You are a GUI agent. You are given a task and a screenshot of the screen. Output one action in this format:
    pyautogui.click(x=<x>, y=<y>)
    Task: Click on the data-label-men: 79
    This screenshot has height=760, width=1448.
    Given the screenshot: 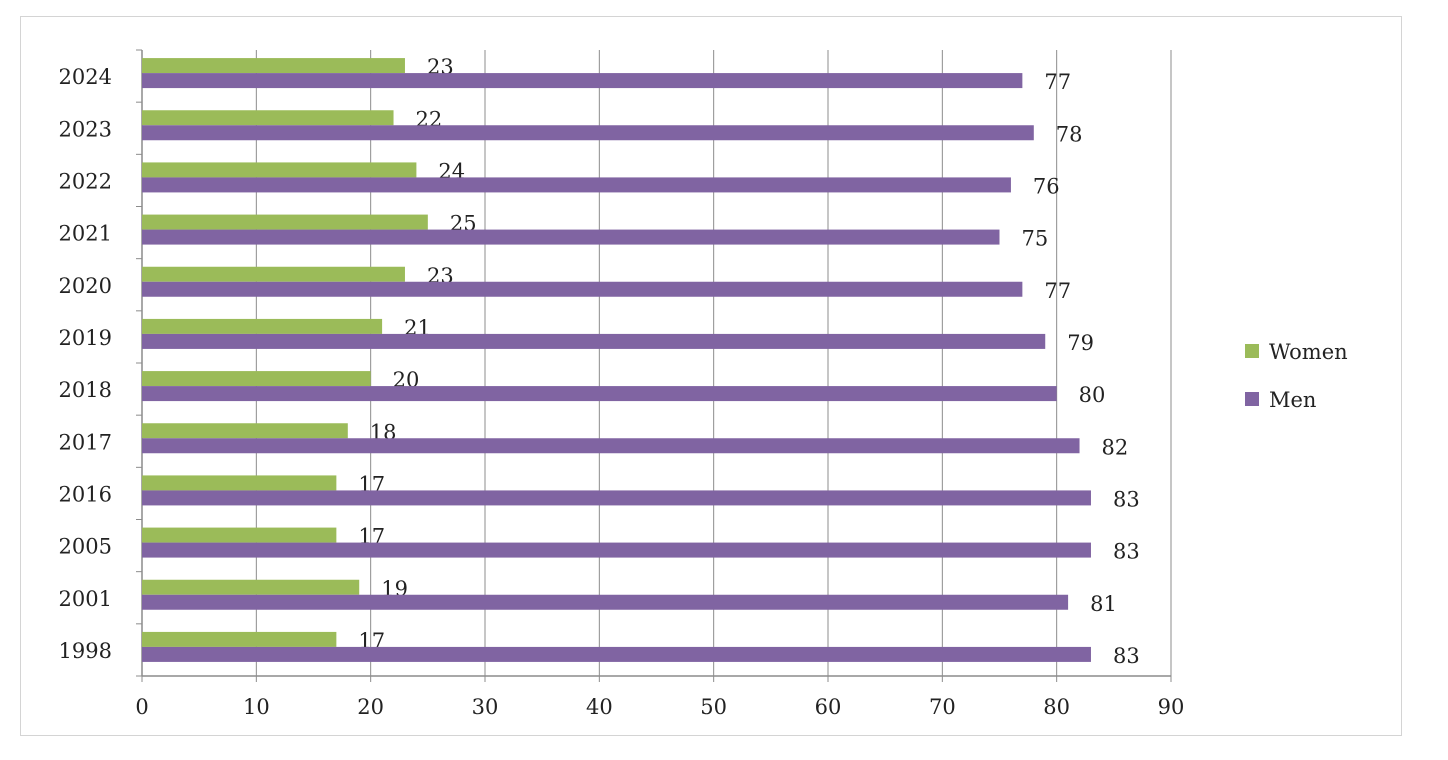 What is the action you would take?
    pyautogui.click(x=1080, y=343)
    